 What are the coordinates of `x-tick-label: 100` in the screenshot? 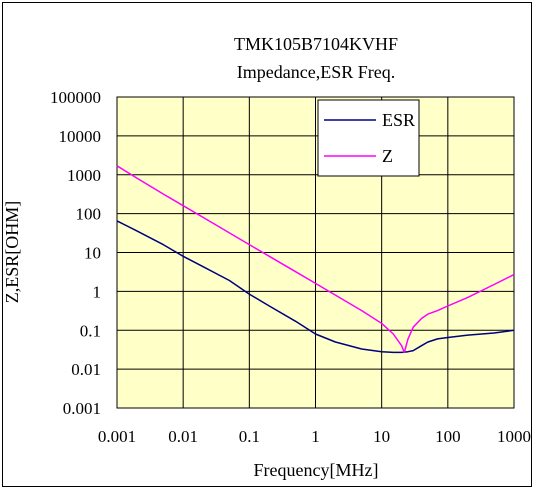 It's located at (448, 436).